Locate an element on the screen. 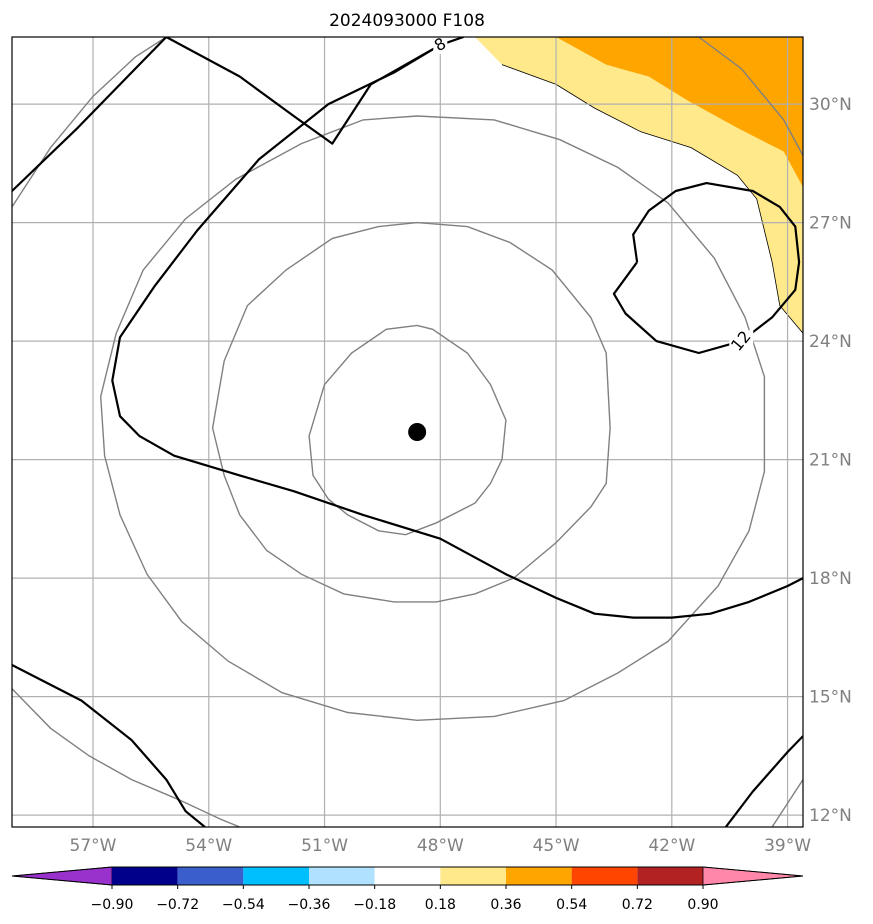 The image size is (873, 924). x-tick-label: 39°W is located at coordinates (787, 846).